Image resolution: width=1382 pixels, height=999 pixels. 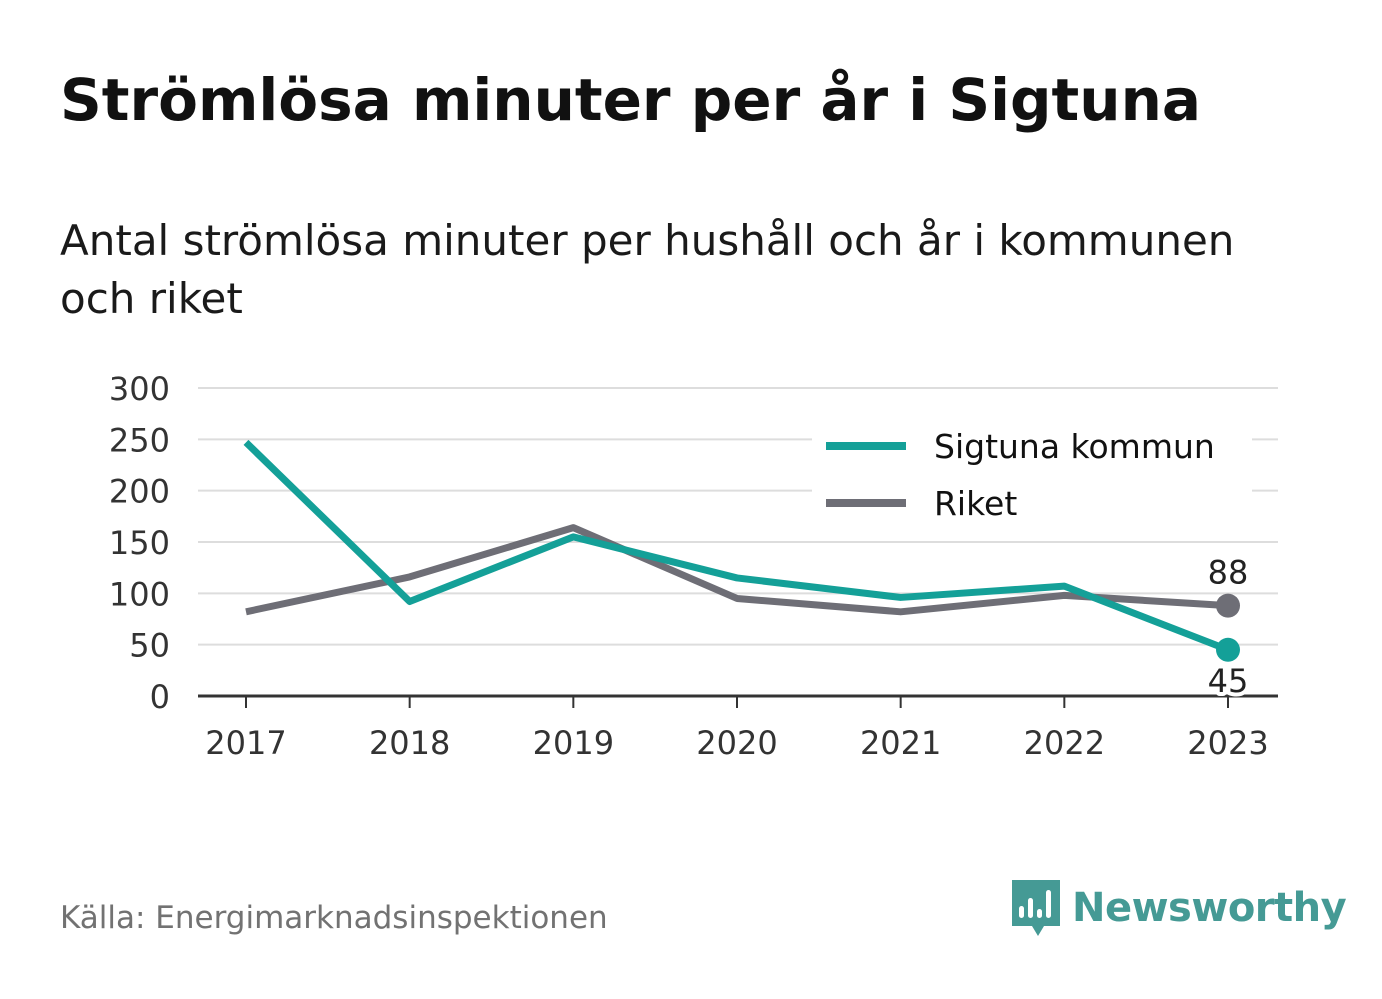 What do you see at coordinates (1032, 478) in the screenshot?
I see `legend-background` at bounding box center [1032, 478].